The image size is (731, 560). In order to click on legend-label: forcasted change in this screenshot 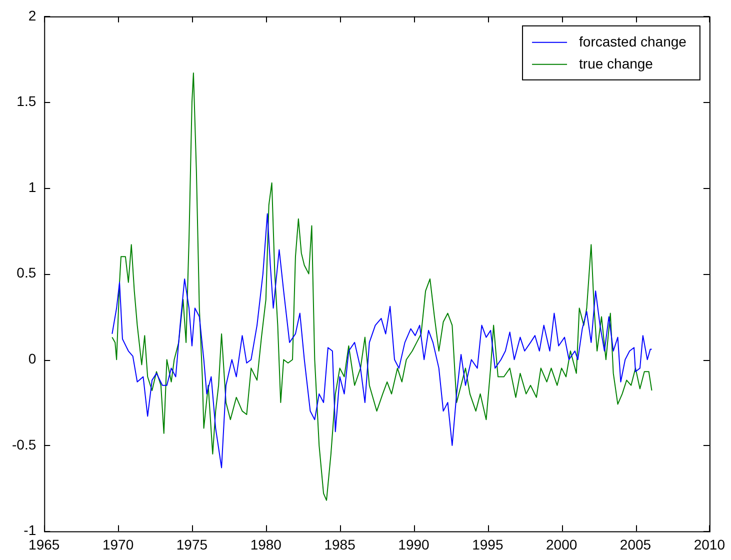, I will do `click(633, 41)`.